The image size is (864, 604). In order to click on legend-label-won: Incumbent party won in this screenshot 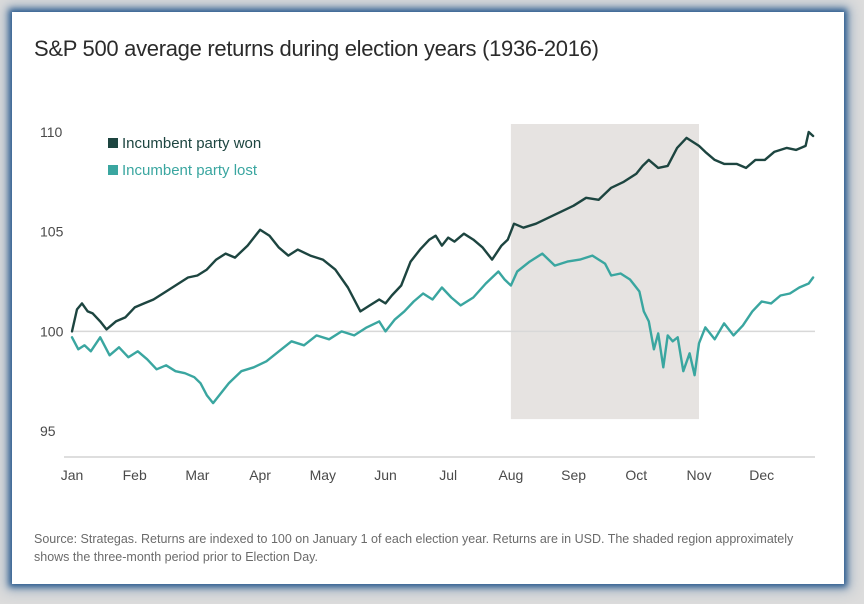, I will do `click(191, 143)`.